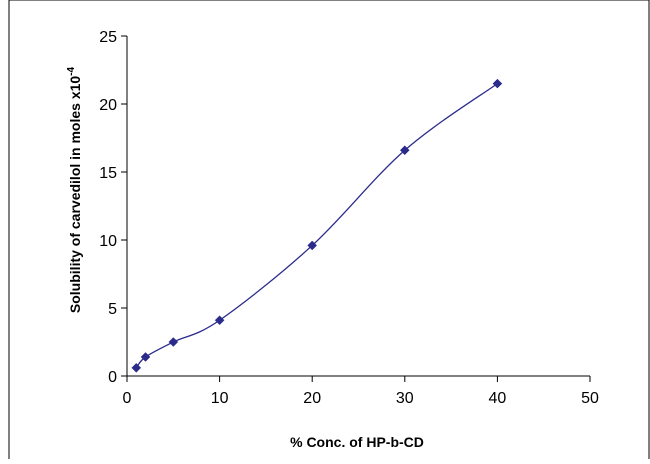  What do you see at coordinates (498, 398) in the screenshot?
I see `x-tick-label: 40` at bounding box center [498, 398].